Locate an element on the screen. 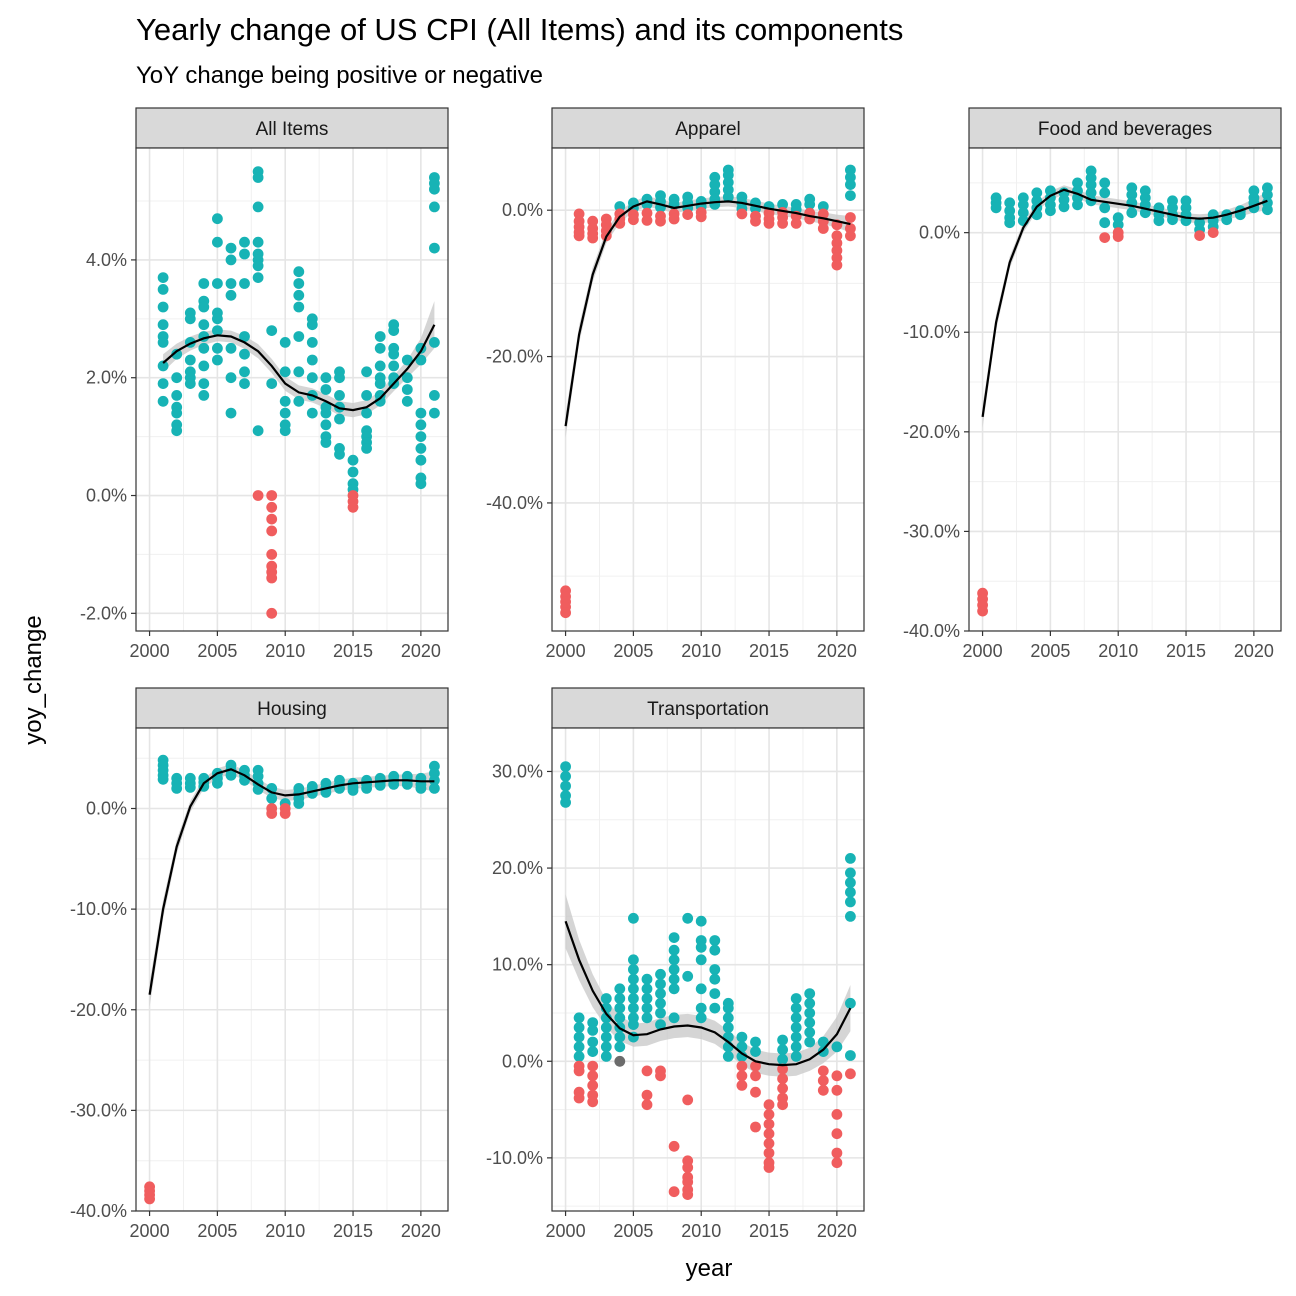 The image size is (1296, 1296). y-tick-label: -40.0% is located at coordinates (98, 1211).